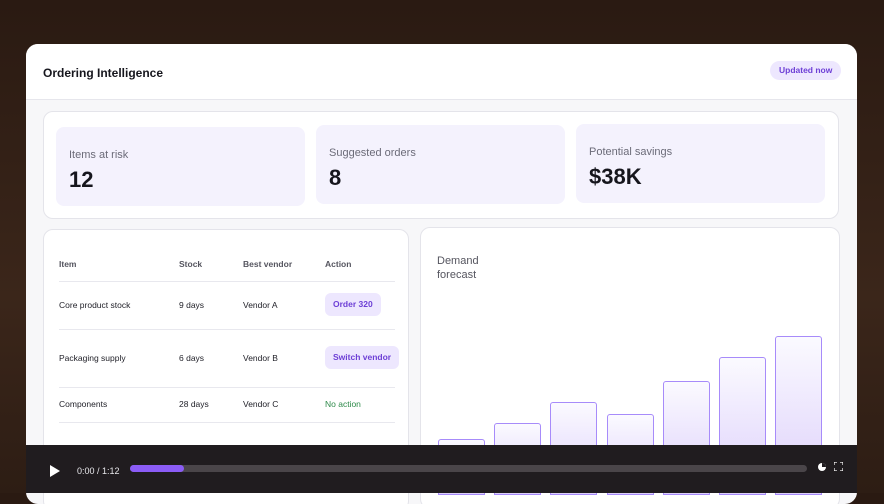  I want to click on action-status: No action, so click(343, 404).